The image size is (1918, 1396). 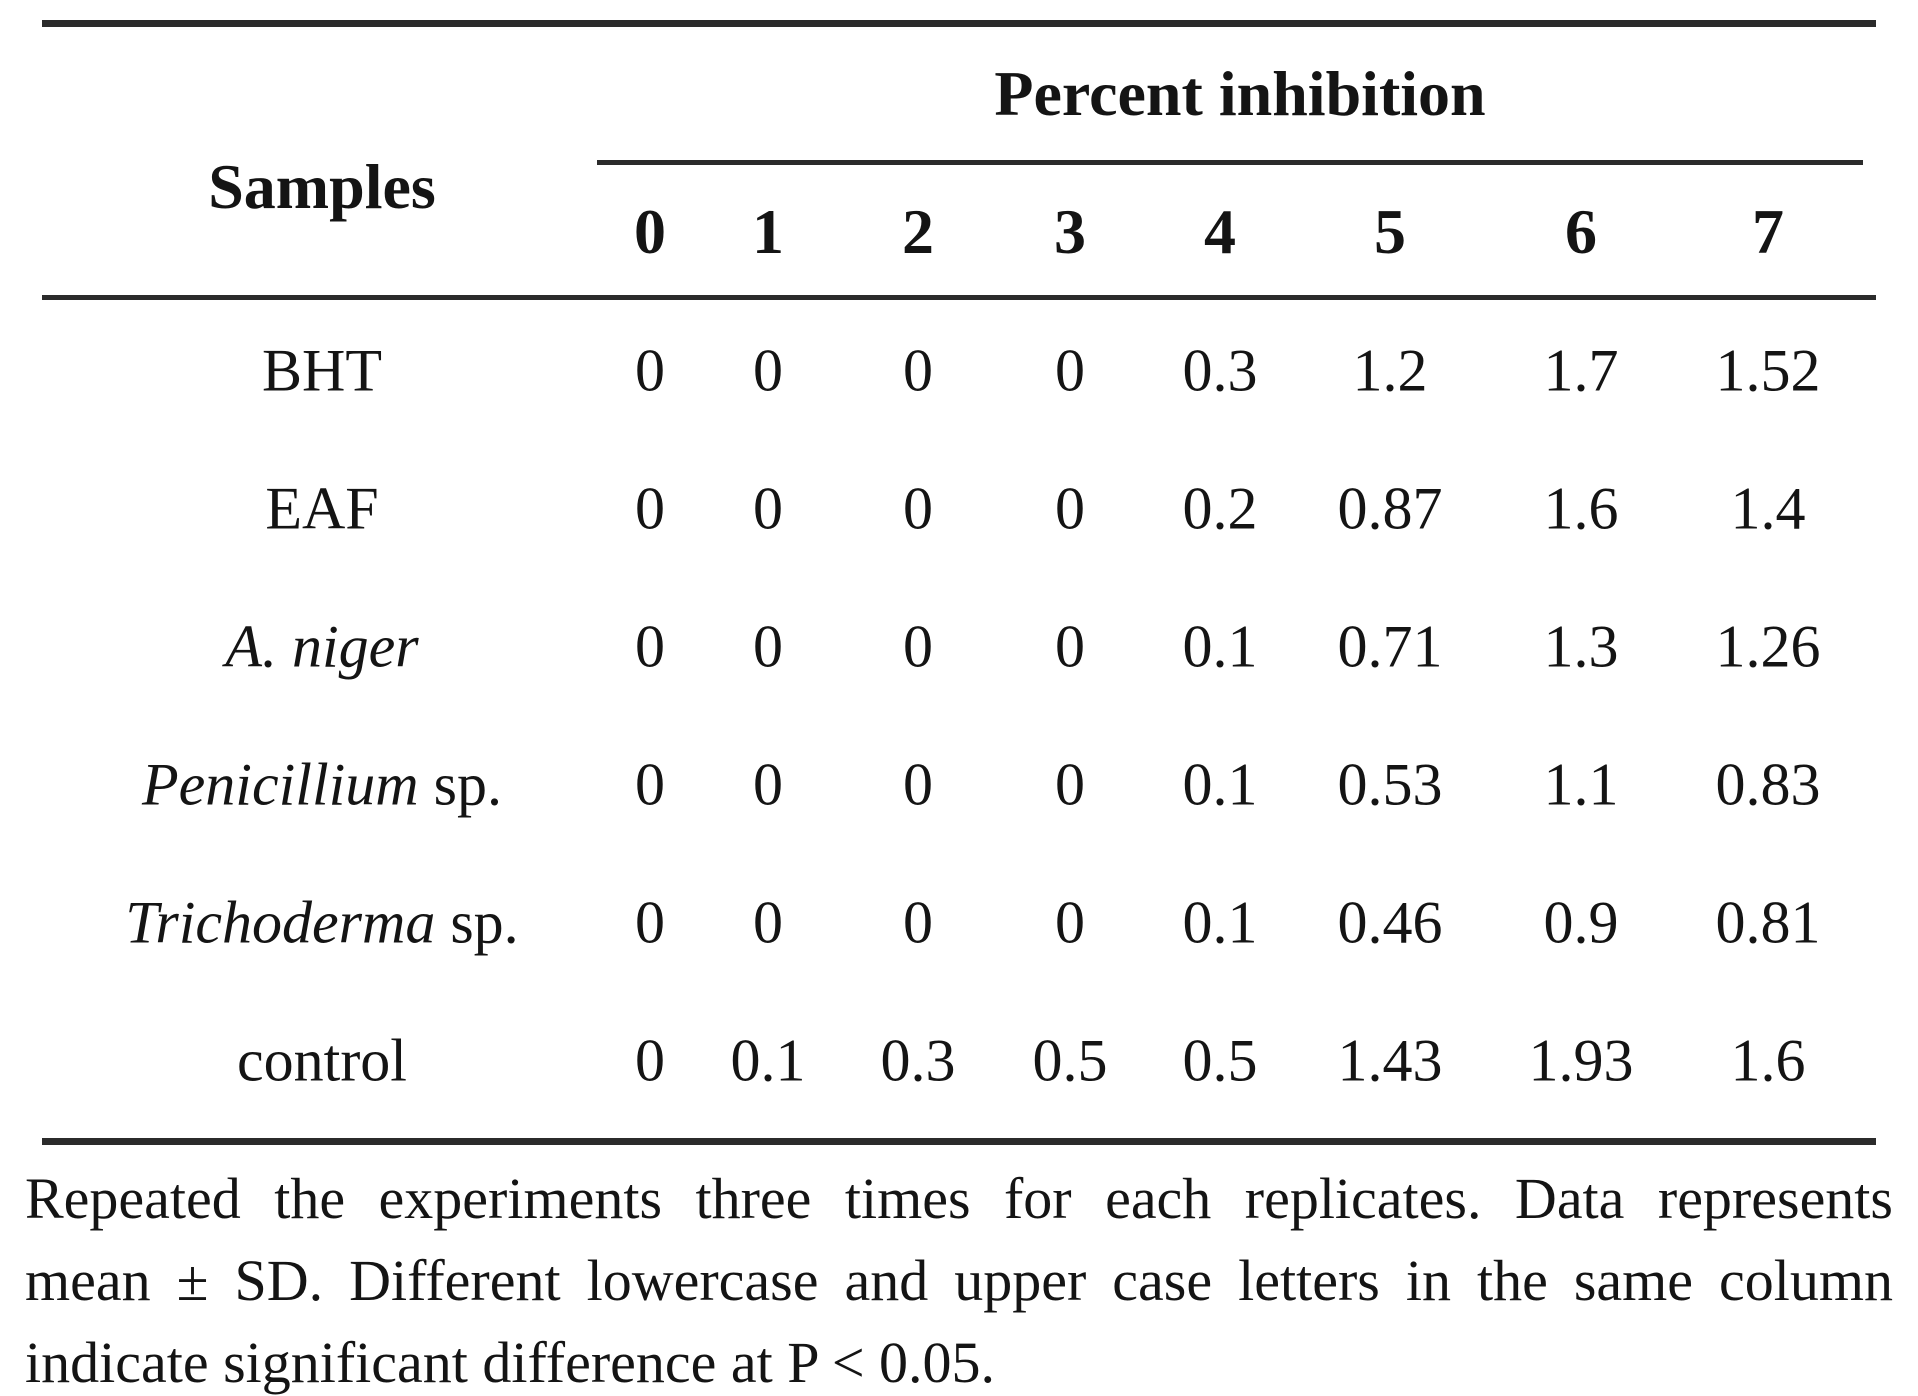 I want to click on value-cell: 1.93, so click(x=1581, y=1060).